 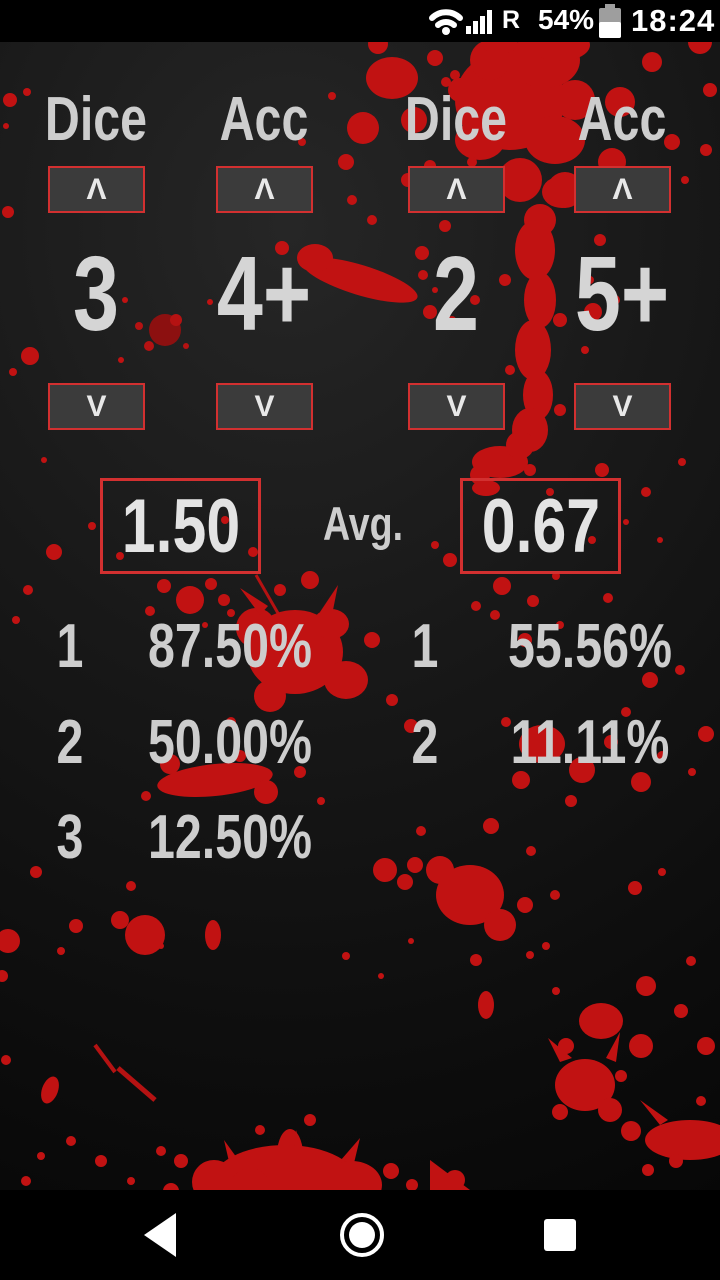 I want to click on dice-up-button-right: Λ, so click(x=456, y=189).